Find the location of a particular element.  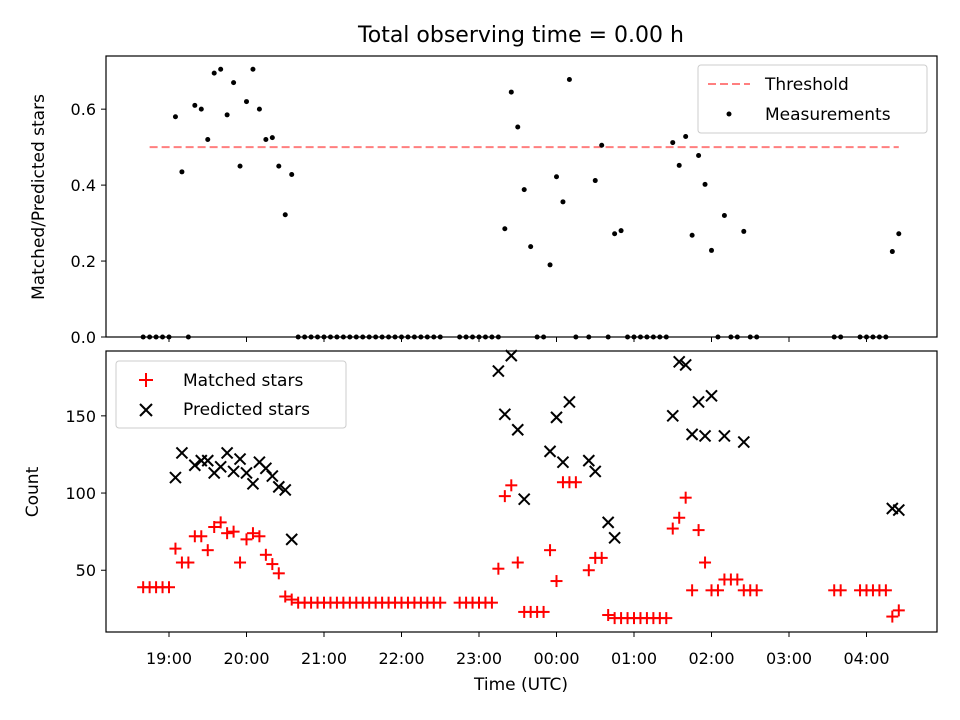

x-axis-label: Time (UTC) is located at coordinates (520, 685).